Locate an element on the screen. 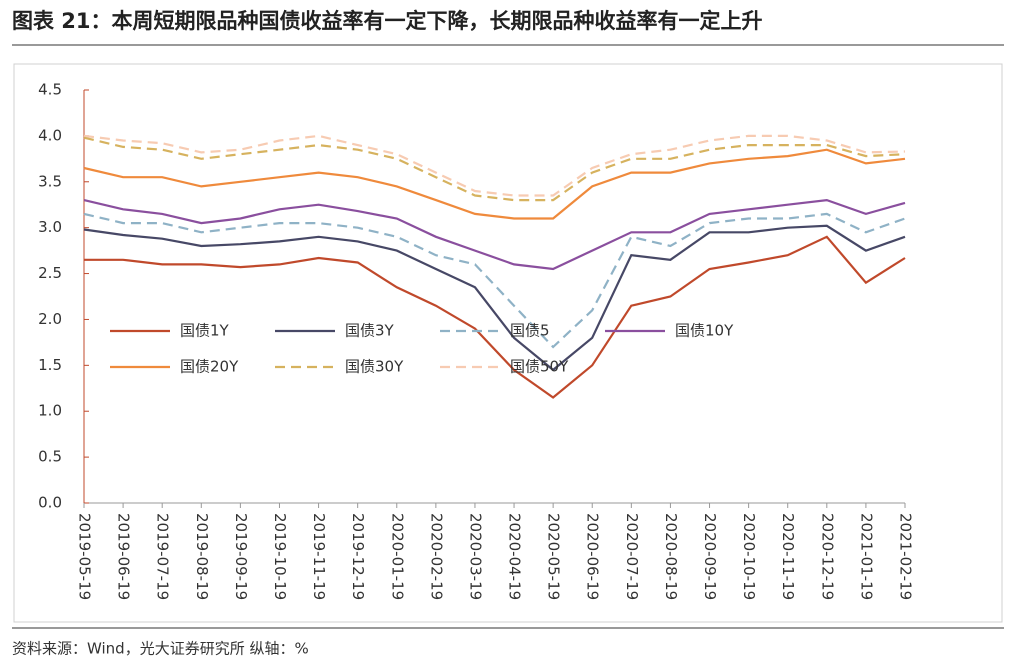 This screenshot has width=1016, height=672. y-tick-label: 3.0 is located at coordinates (50, 227).